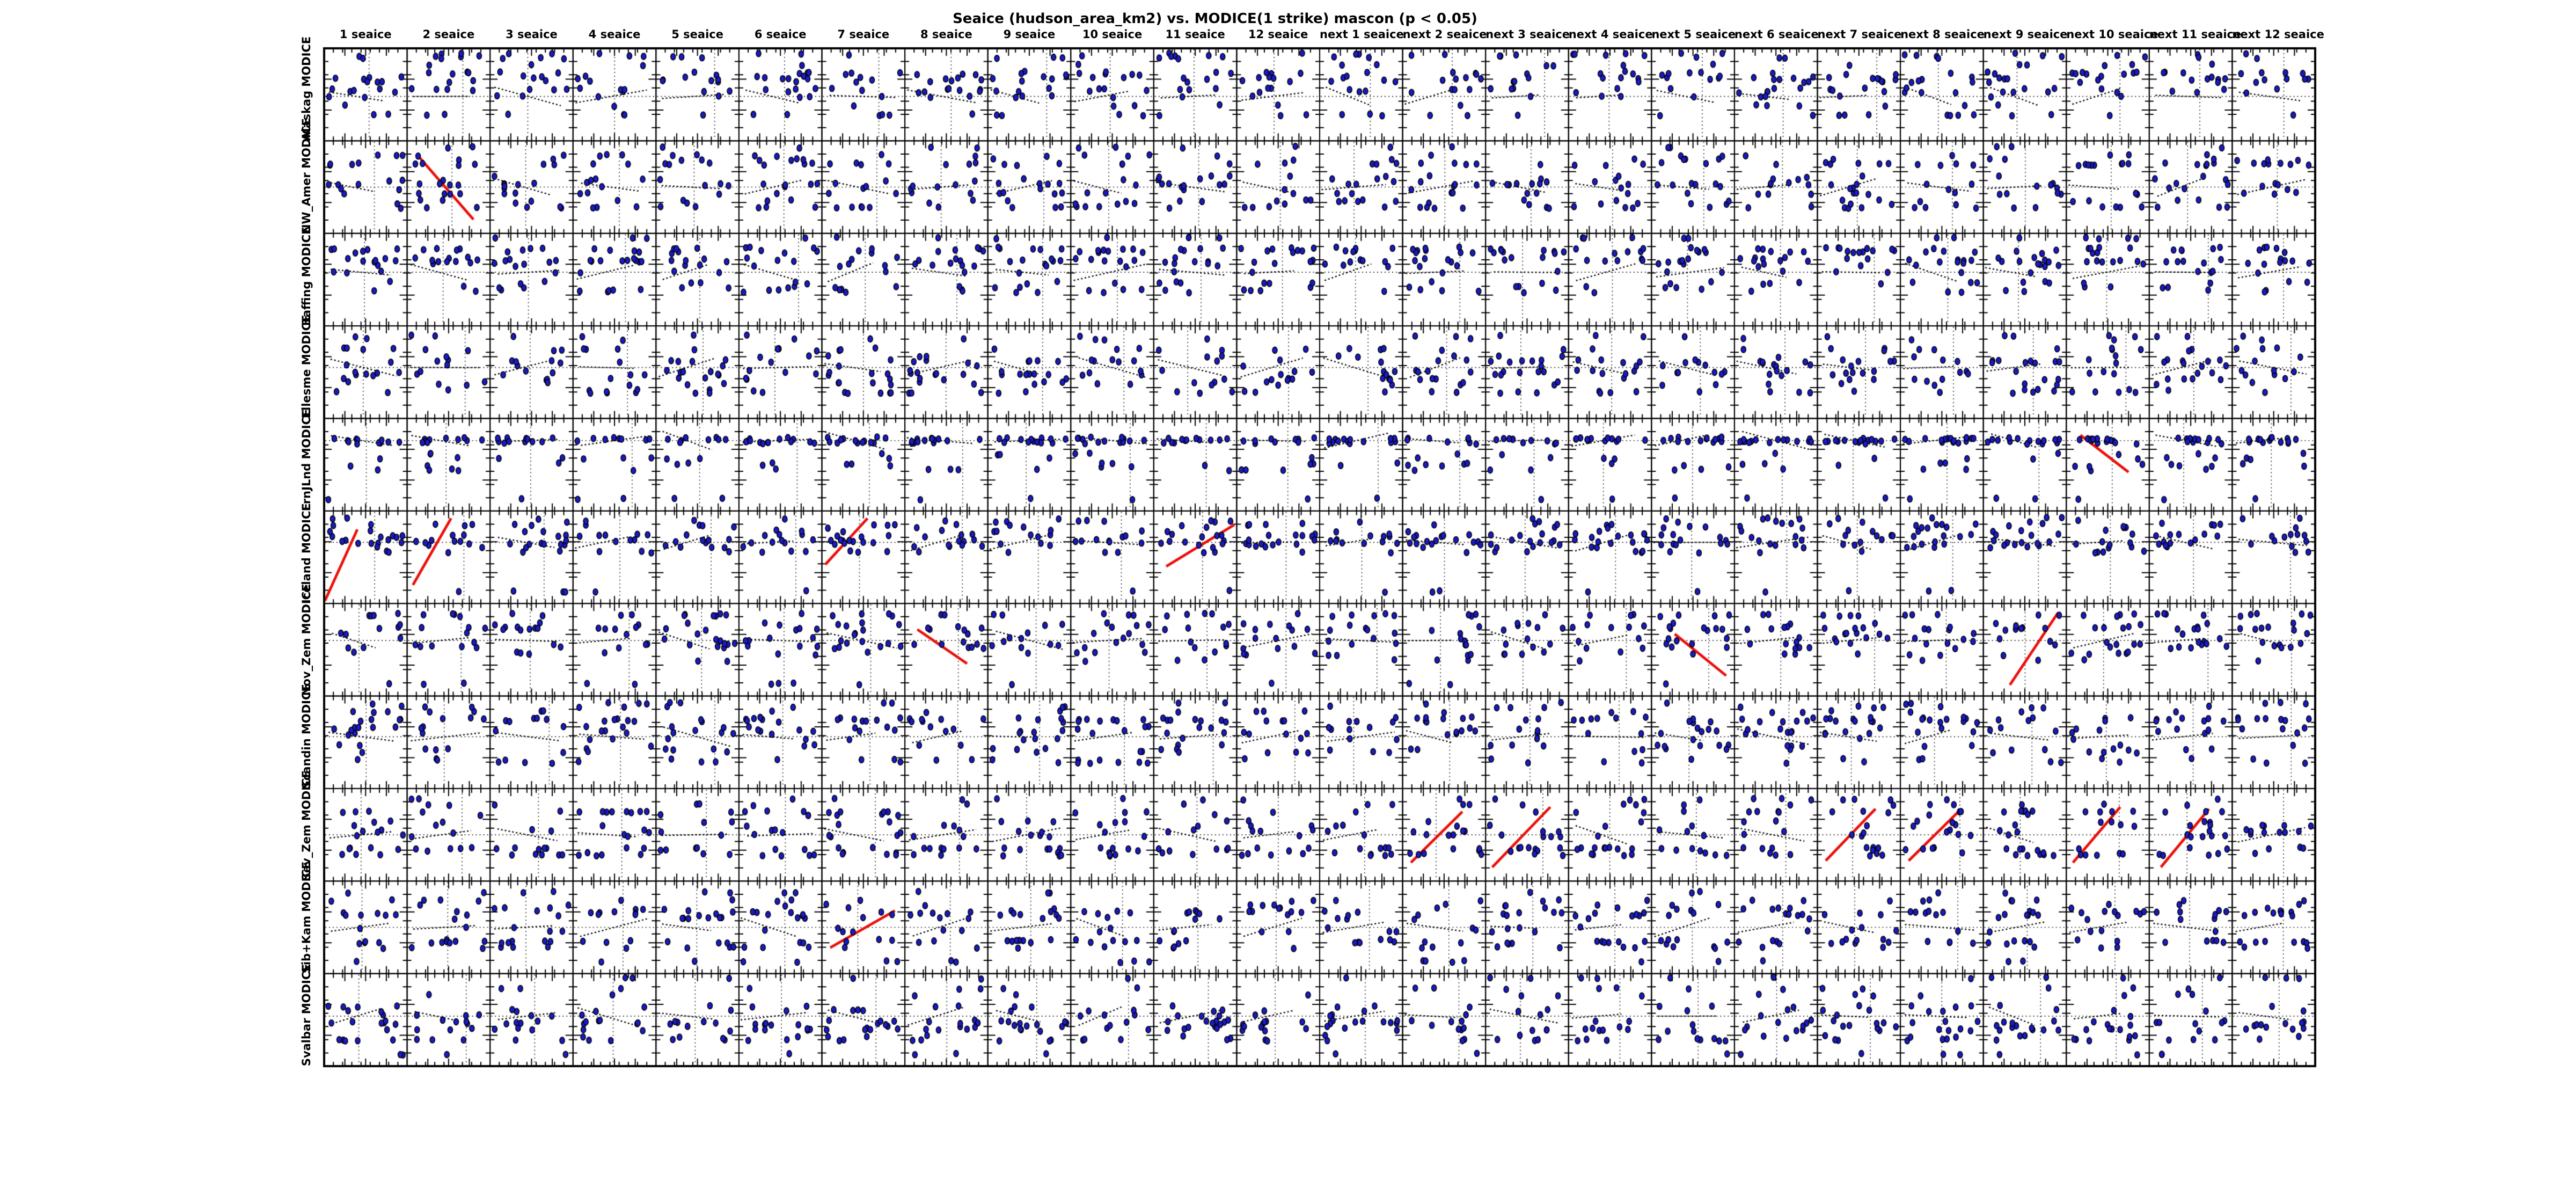 The width and height of the screenshot is (2576, 1181). What do you see at coordinates (1362, 35) in the screenshot?
I see `column-header: next 1 seaice` at bounding box center [1362, 35].